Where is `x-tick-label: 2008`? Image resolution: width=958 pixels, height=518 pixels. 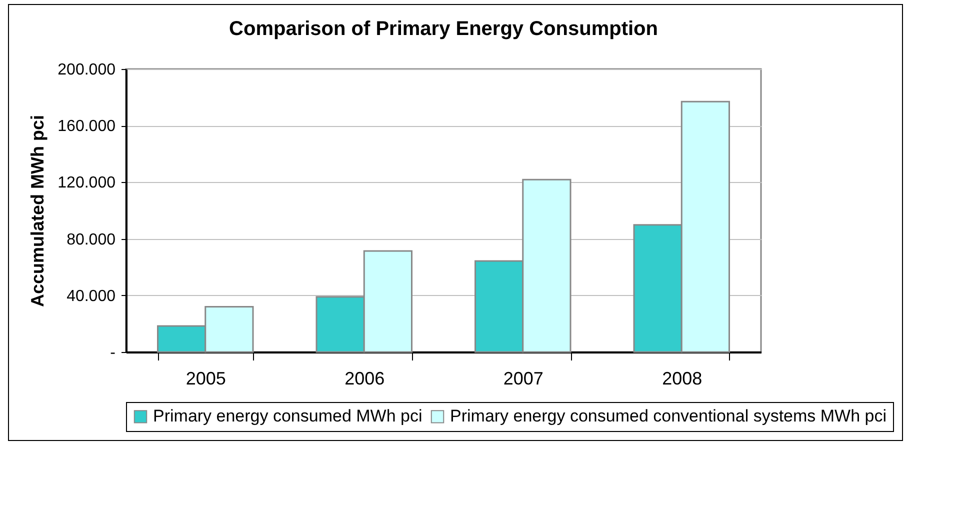
x-tick-label: 2008 is located at coordinates (682, 378).